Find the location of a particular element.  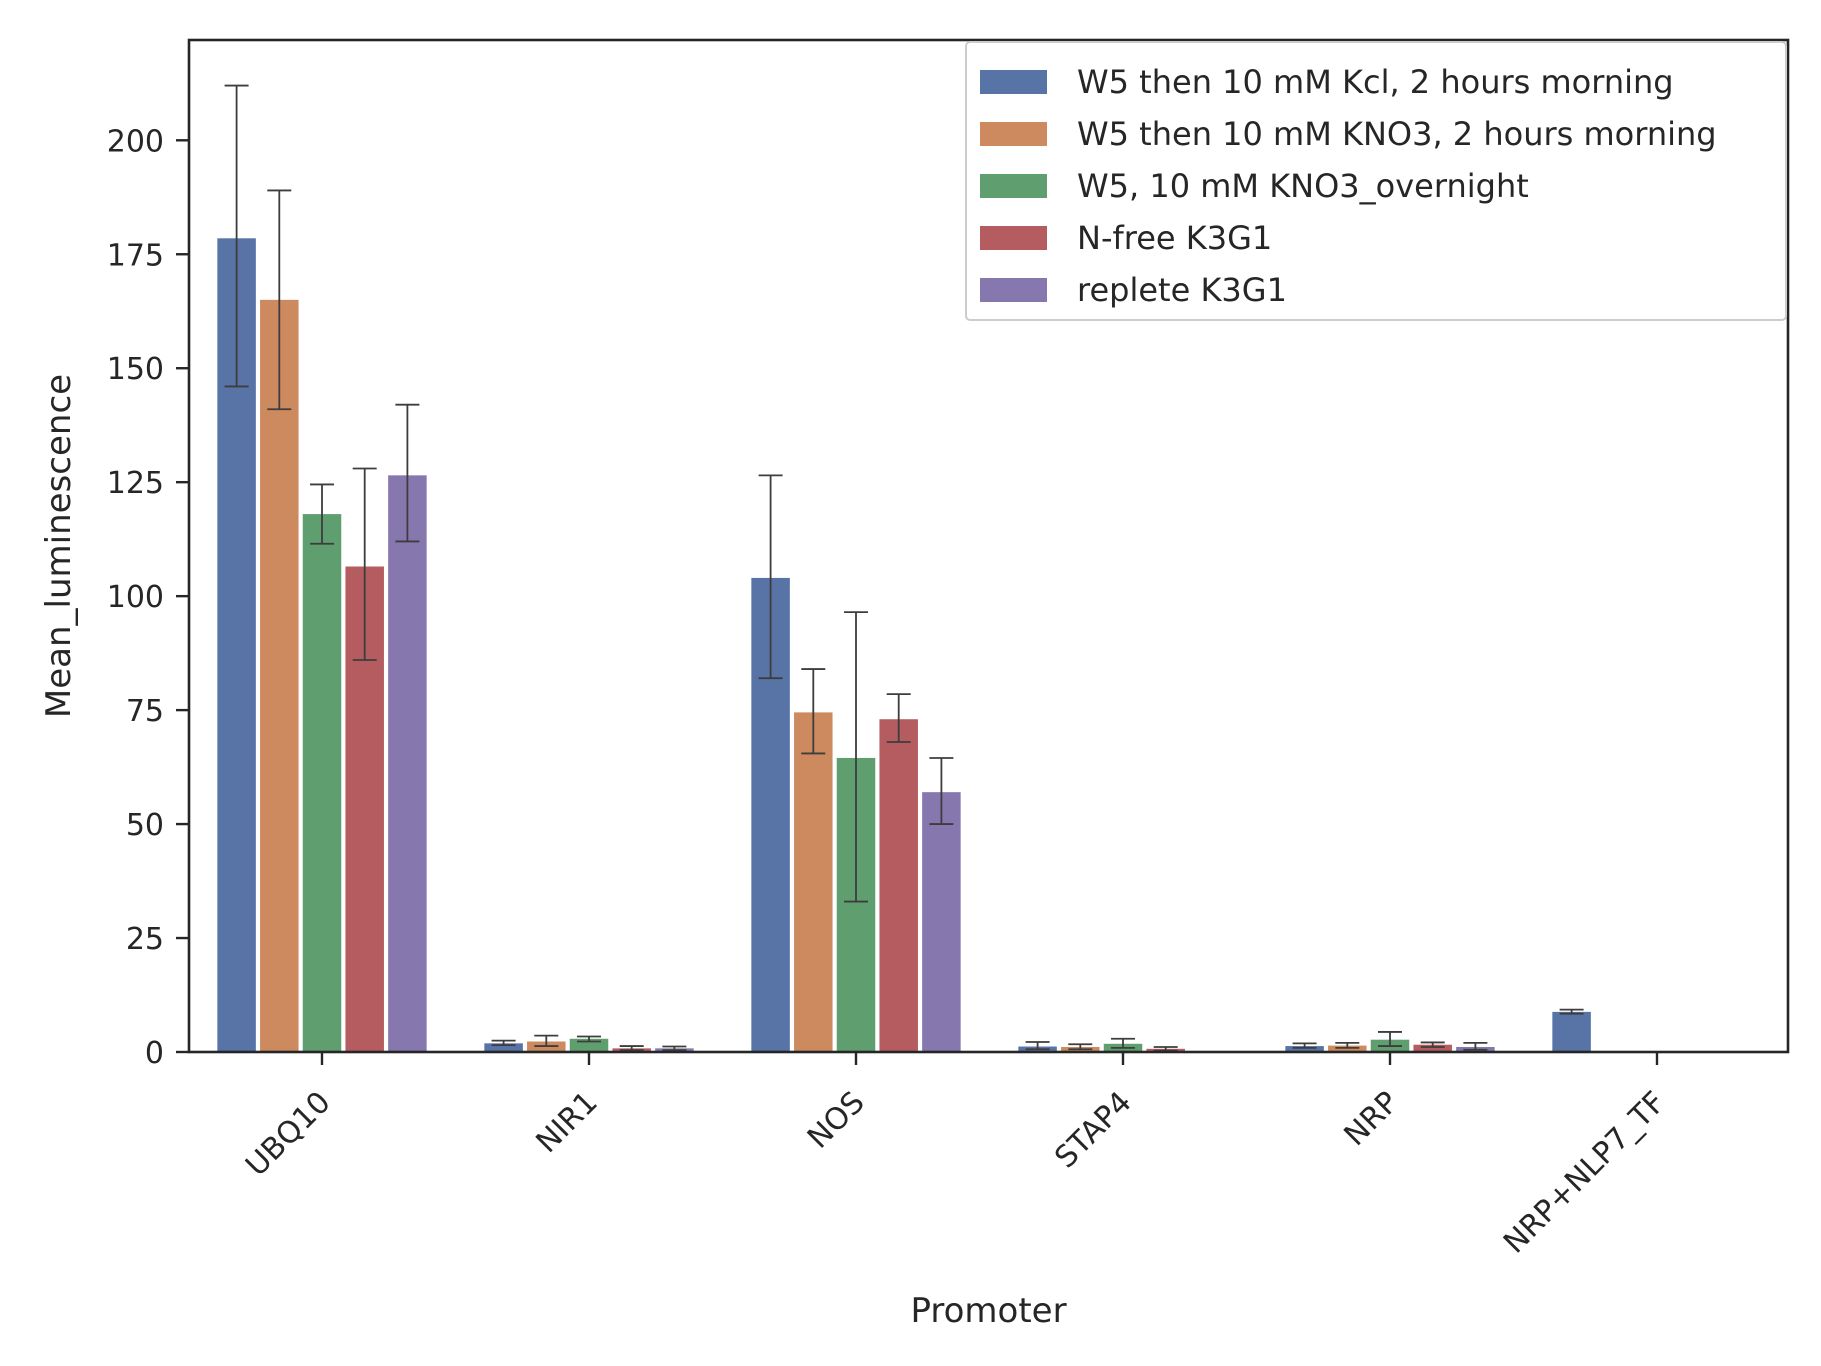

legend-box is located at coordinates (1376, 181).